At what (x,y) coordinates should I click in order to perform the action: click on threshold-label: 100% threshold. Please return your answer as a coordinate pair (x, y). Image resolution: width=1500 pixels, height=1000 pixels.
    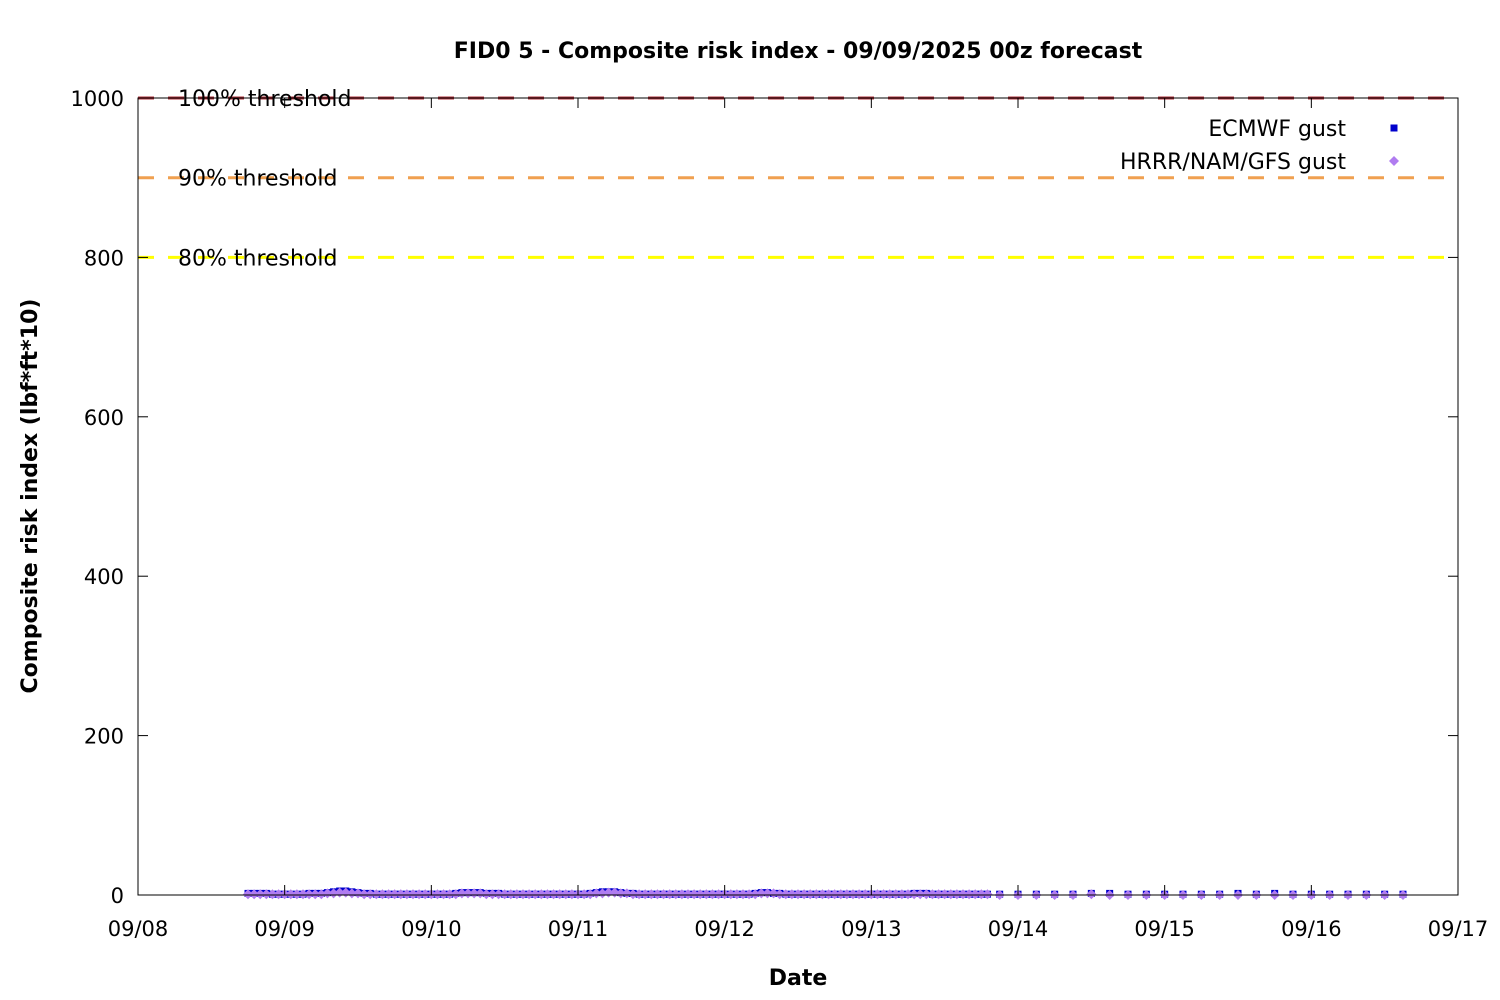
    Looking at the image, I should click on (265, 99).